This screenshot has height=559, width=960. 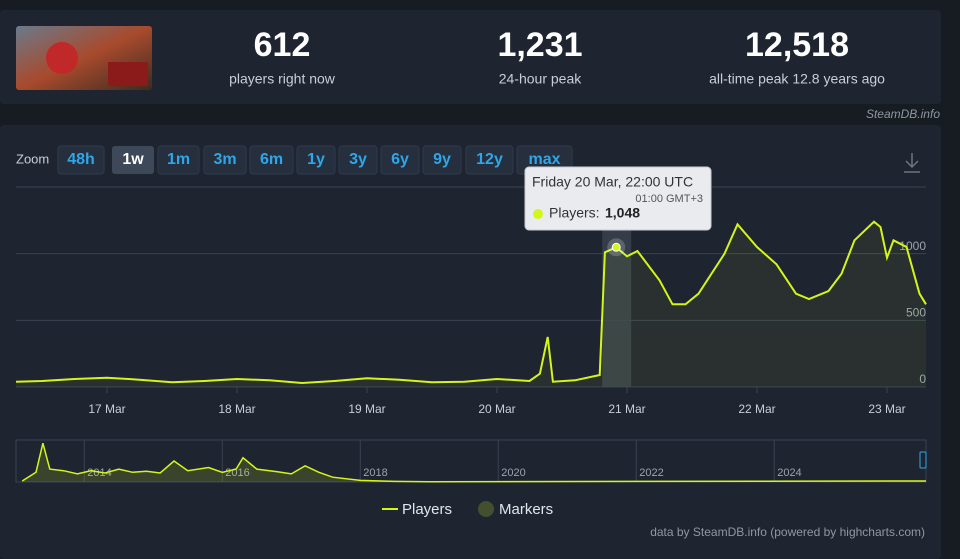 What do you see at coordinates (912, 246) in the screenshot?
I see `y-tick-label: 1000` at bounding box center [912, 246].